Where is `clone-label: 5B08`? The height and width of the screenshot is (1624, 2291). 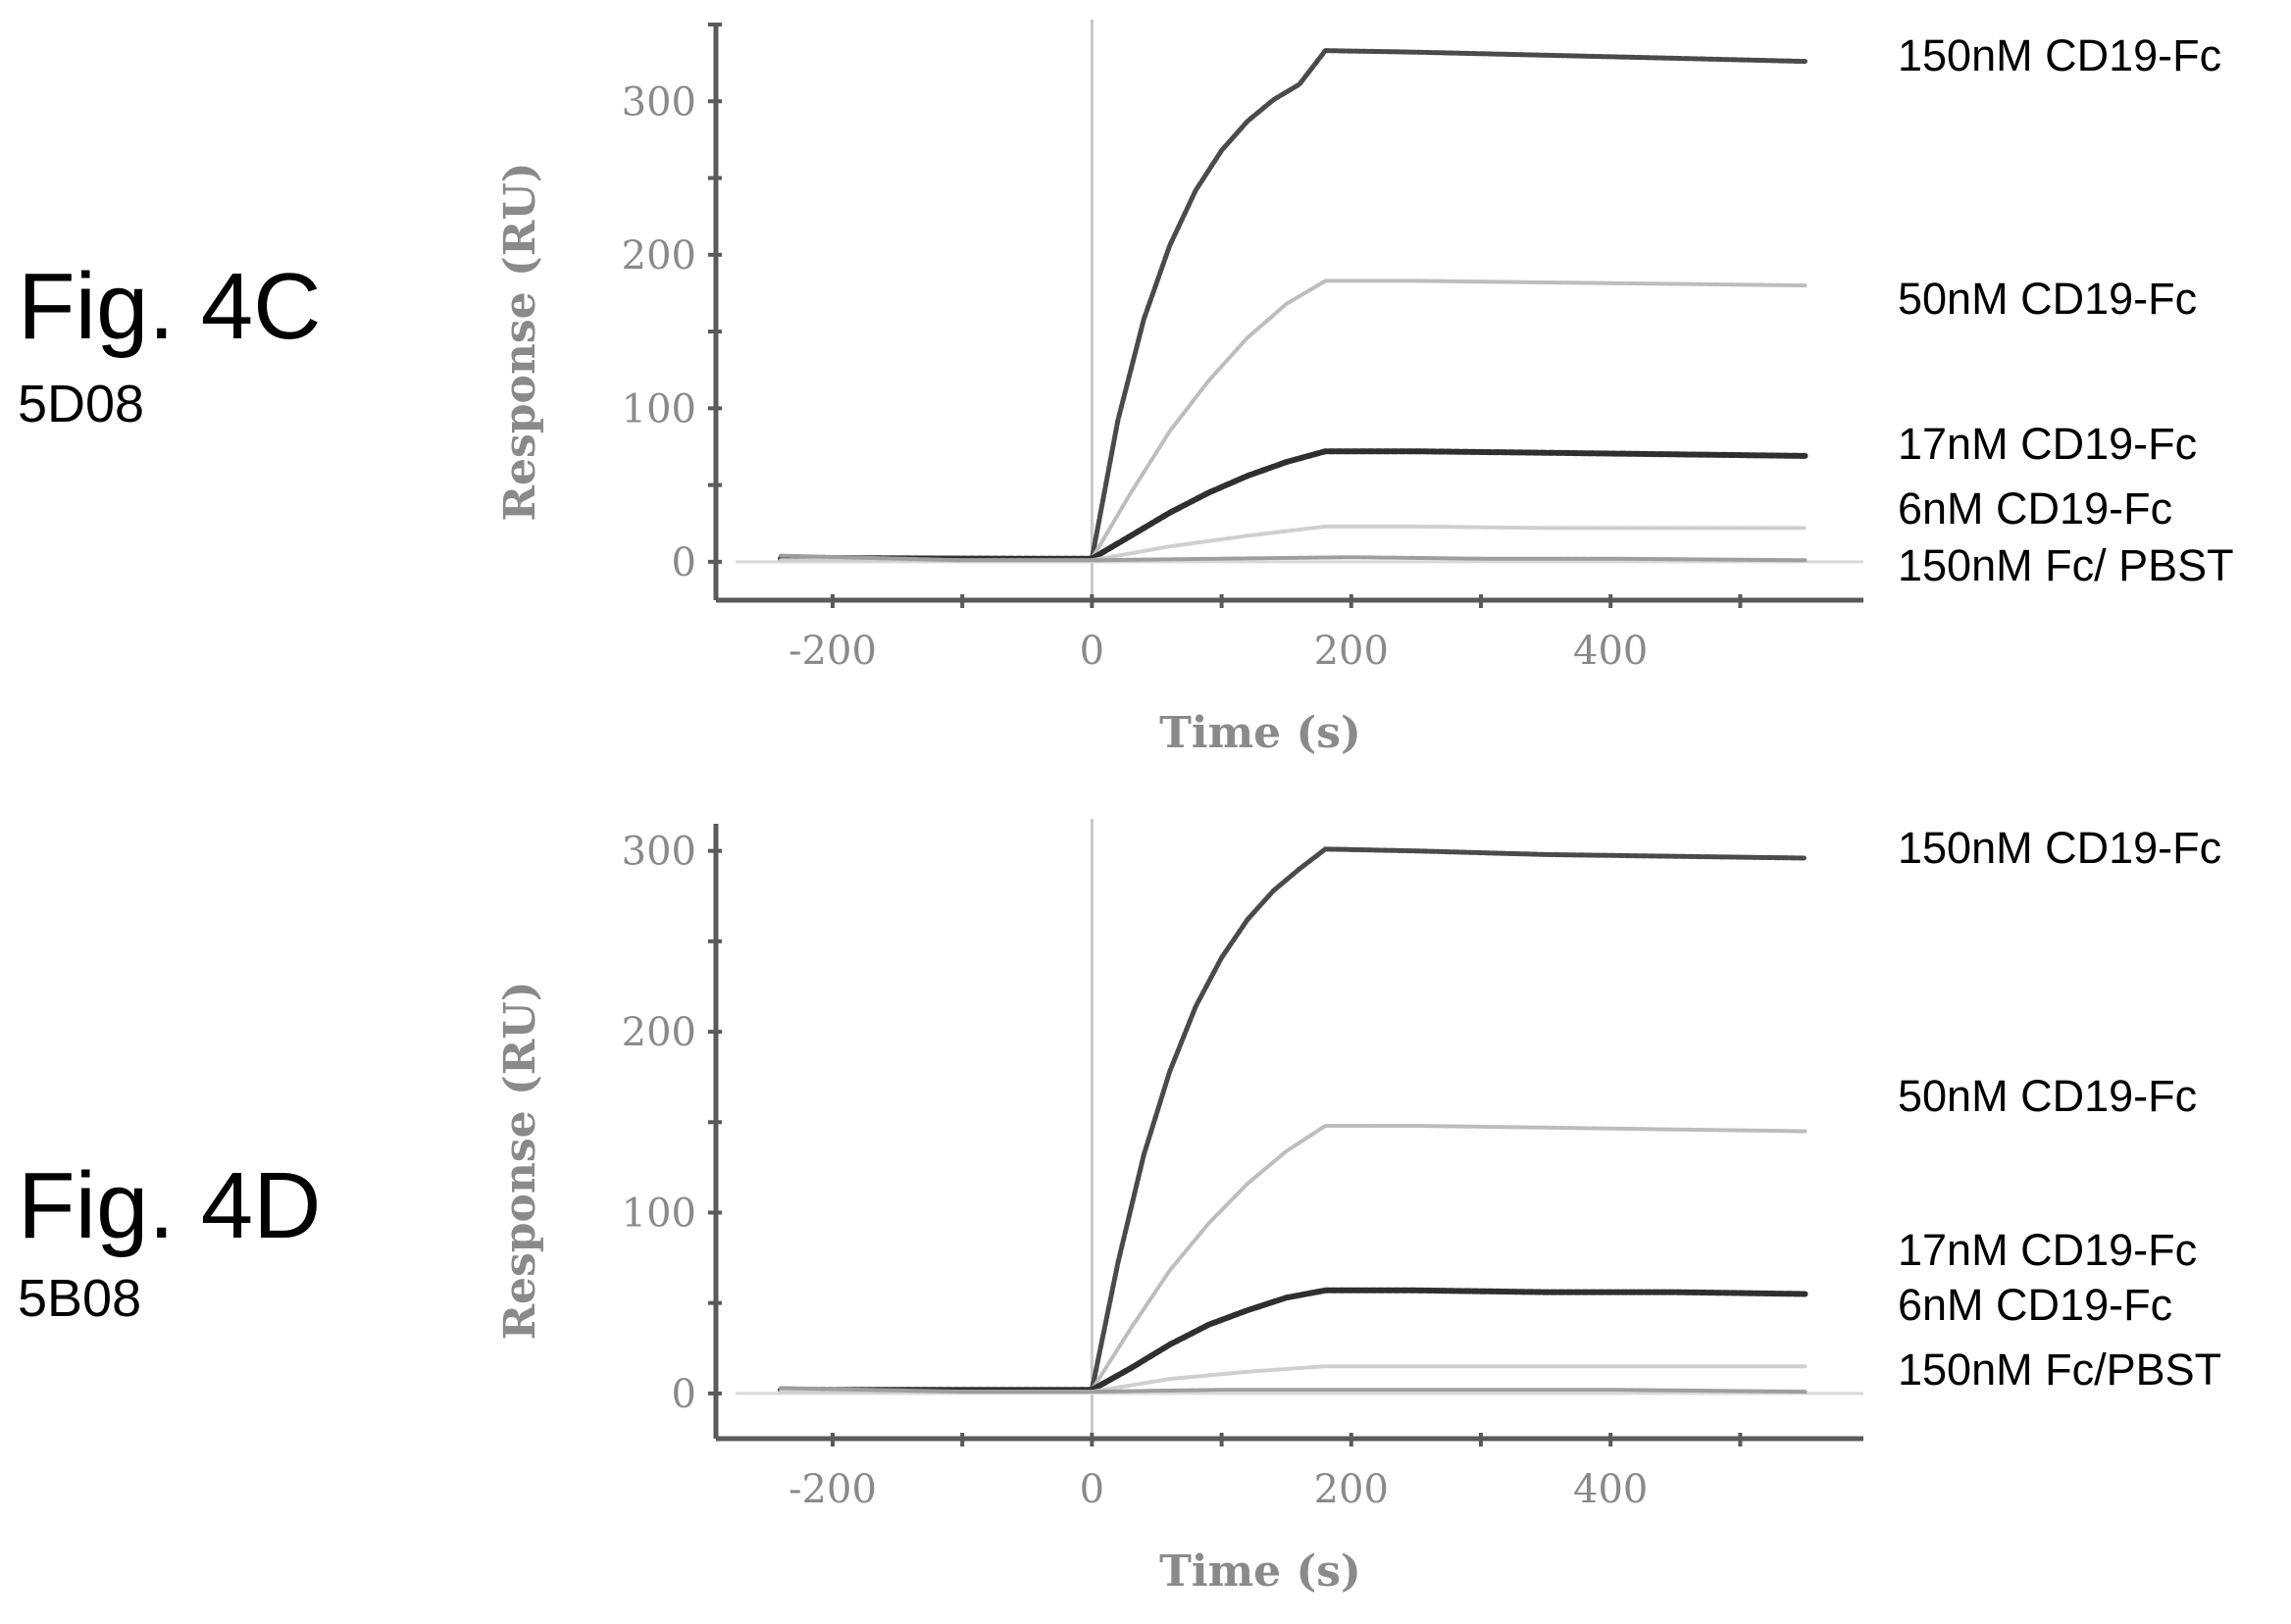 clone-label: 5B08 is located at coordinates (79, 1298).